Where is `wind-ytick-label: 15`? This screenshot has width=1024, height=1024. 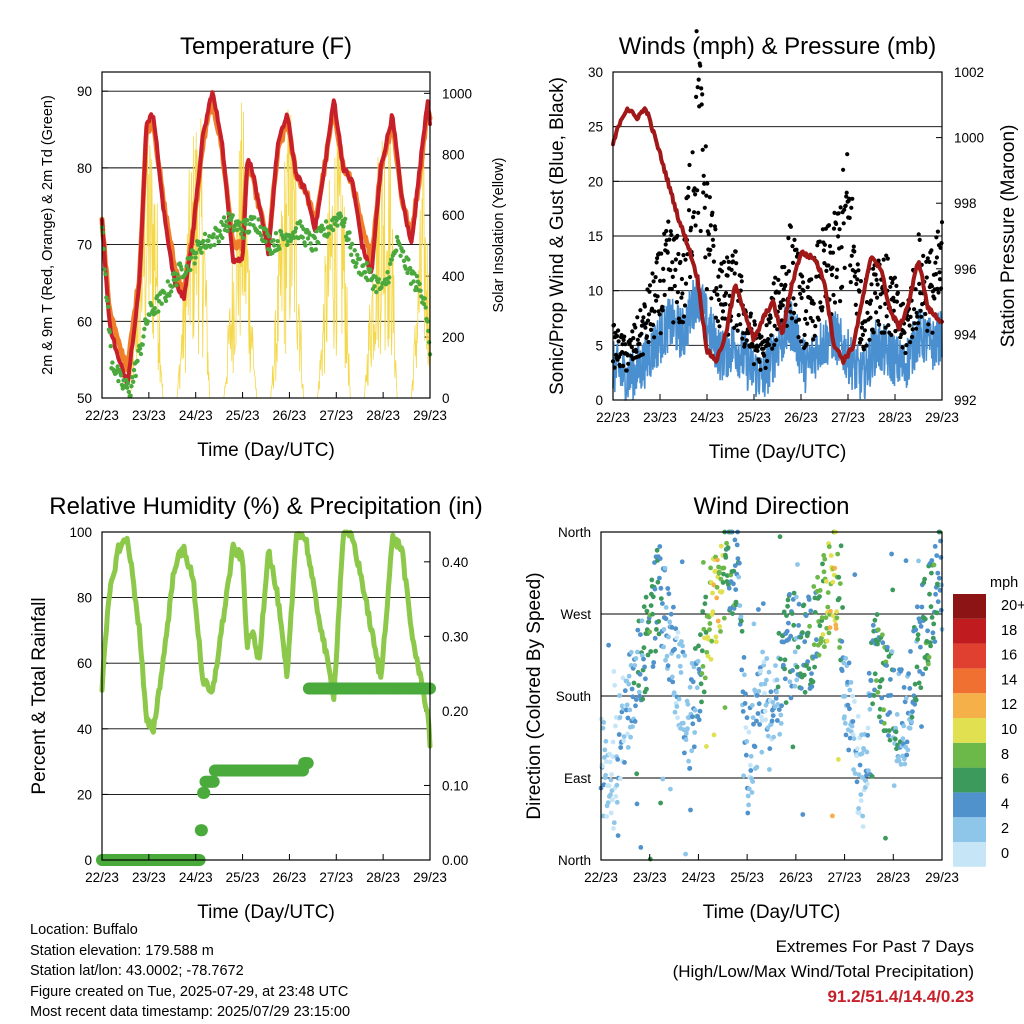 wind-ytick-label: 15 is located at coordinates (595, 236).